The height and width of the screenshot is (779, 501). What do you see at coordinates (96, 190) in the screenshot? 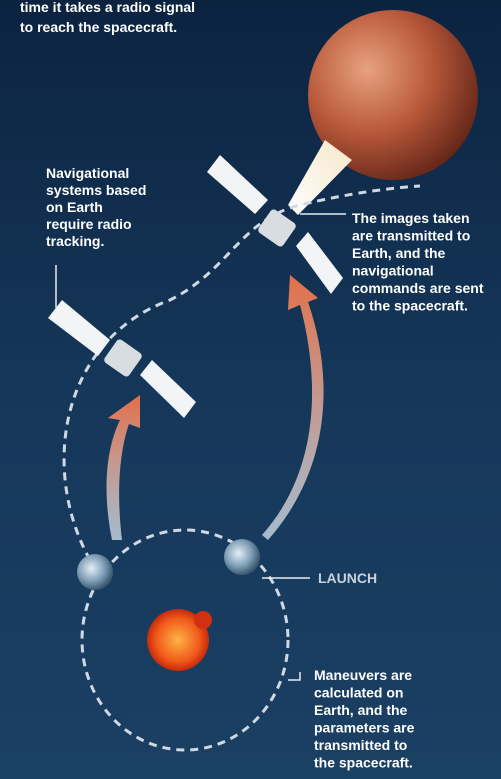
I see `label-line: systems based` at bounding box center [96, 190].